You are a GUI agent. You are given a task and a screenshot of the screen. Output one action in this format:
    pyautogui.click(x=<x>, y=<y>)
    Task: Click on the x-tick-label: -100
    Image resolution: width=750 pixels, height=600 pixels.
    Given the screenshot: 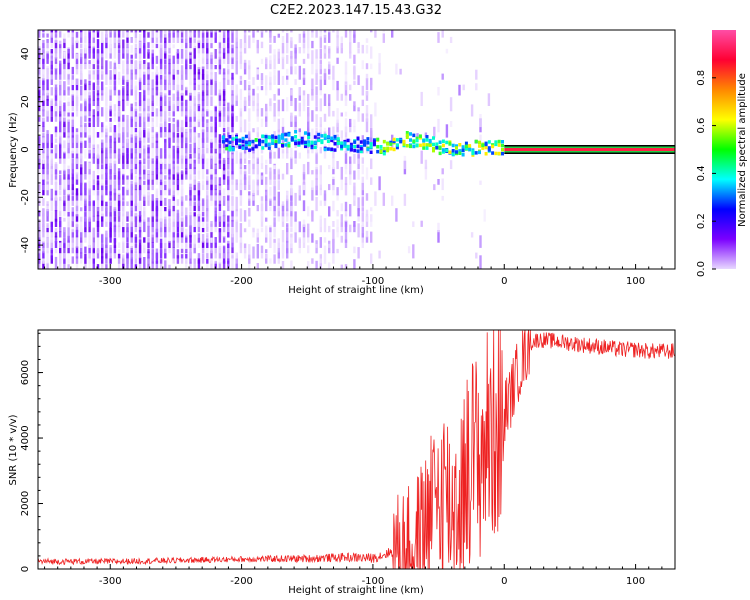 What is the action you would take?
    pyautogui.click(x=373, y=581)
    